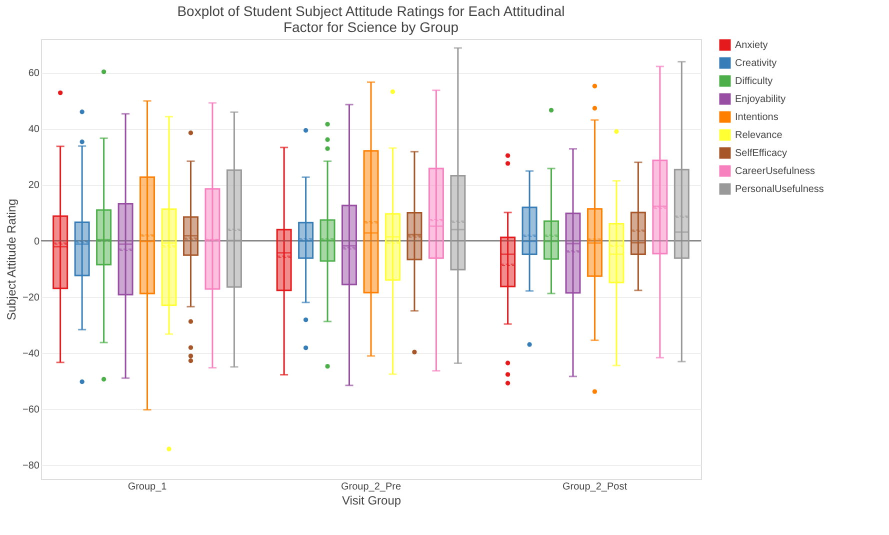  I want to click on legend-label: CareerUsefulness, so click(775, 171).